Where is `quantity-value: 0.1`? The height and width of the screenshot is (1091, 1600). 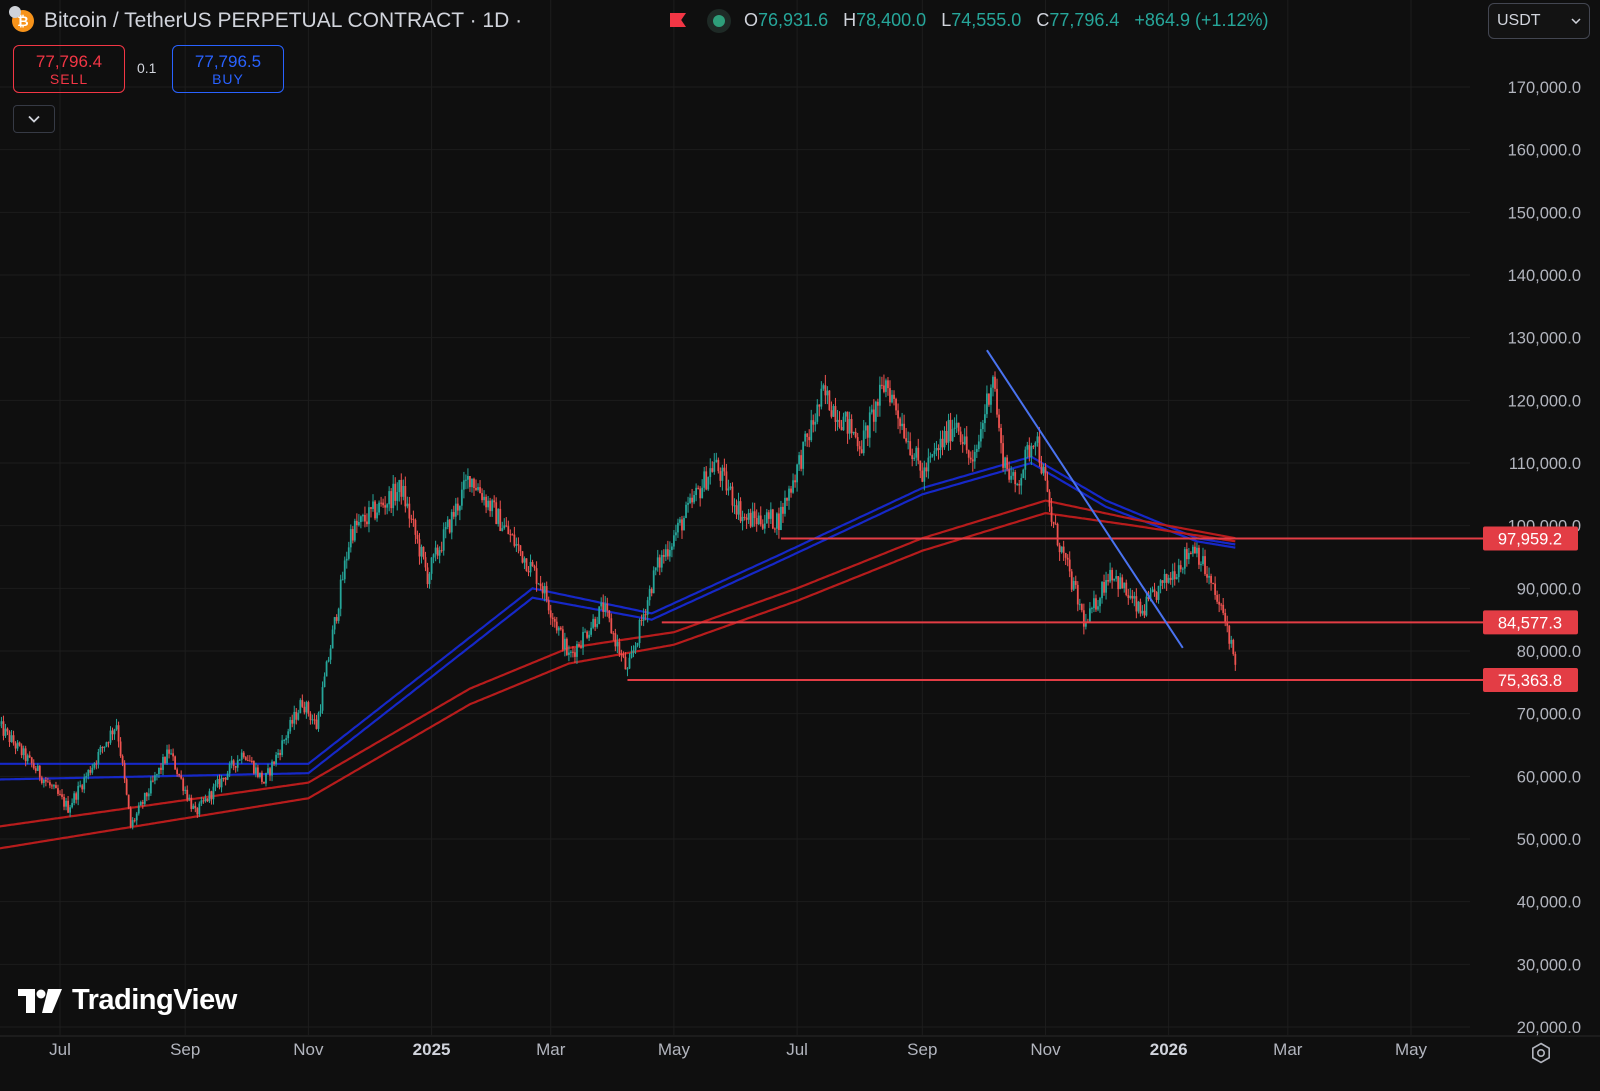 quantity-value: 0.1 is located at coordinates (146, 68).